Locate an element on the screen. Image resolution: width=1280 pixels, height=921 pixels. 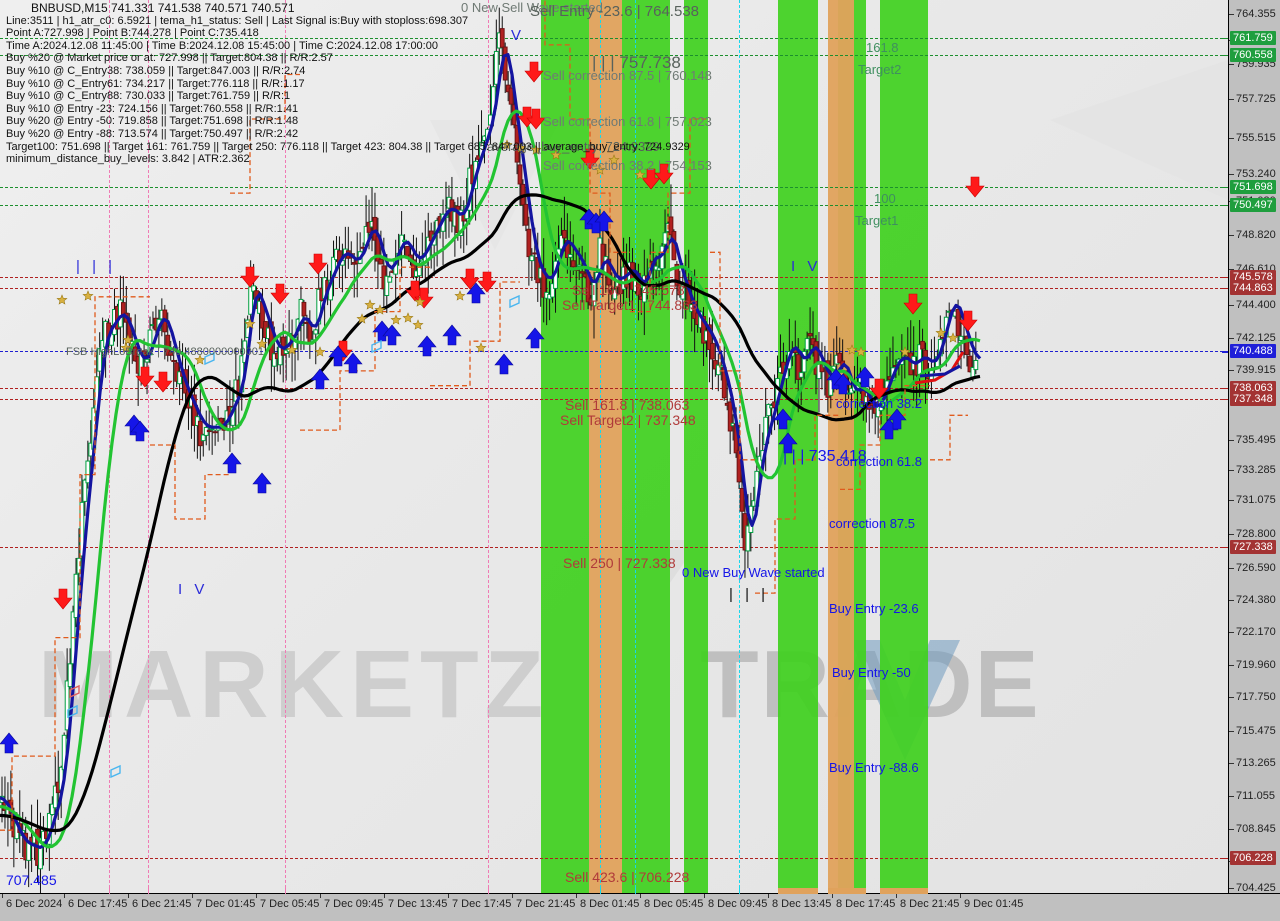
price-tick: 713.265 is located at coordinates (1254, 763).